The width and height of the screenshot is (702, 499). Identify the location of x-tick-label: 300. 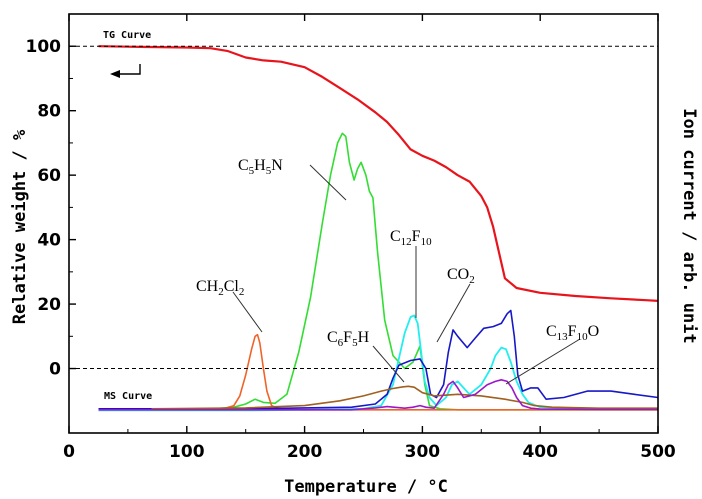
(423, 452).